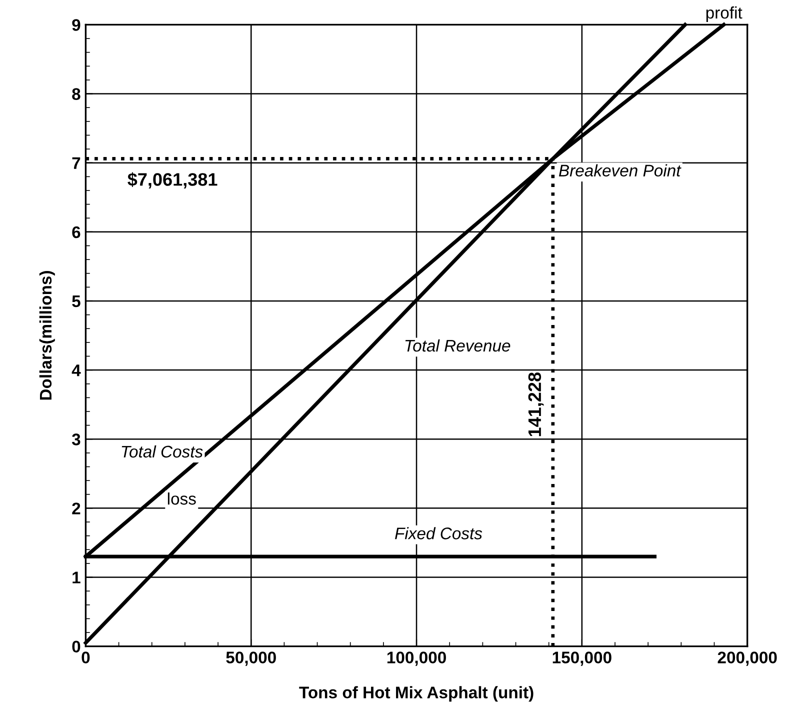 The image size is (801, 727). Describe the element at coordinates (47, 335) in the screenshot. I see `y-axis-title: Dollars(millions)` at that location.